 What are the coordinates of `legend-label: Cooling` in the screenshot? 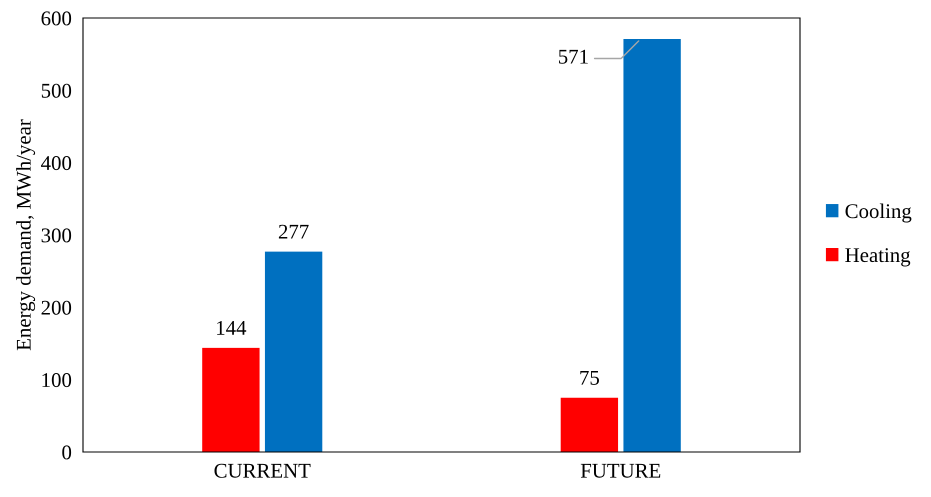 It's located at (879, 213).